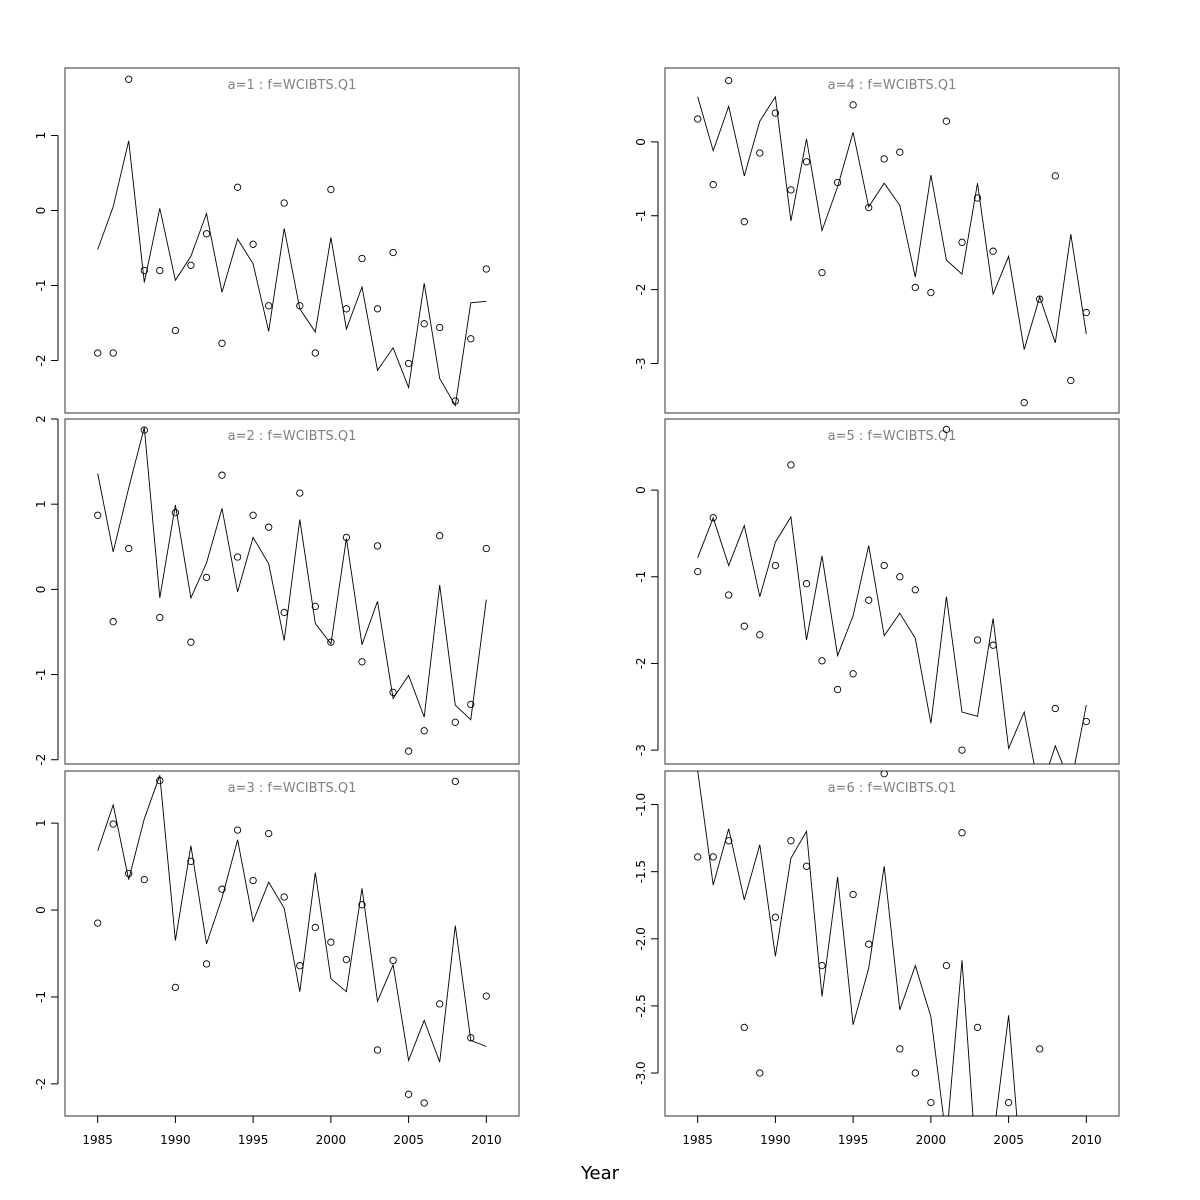 Image resolution: width=1200 pixels, height=1200 pixels. What do you see at coordinates (892, 1131) in the screenshot?
I see `x-axis: 1985 1990 1995 2000 2005 2010` at bounding box center [892, 1131].